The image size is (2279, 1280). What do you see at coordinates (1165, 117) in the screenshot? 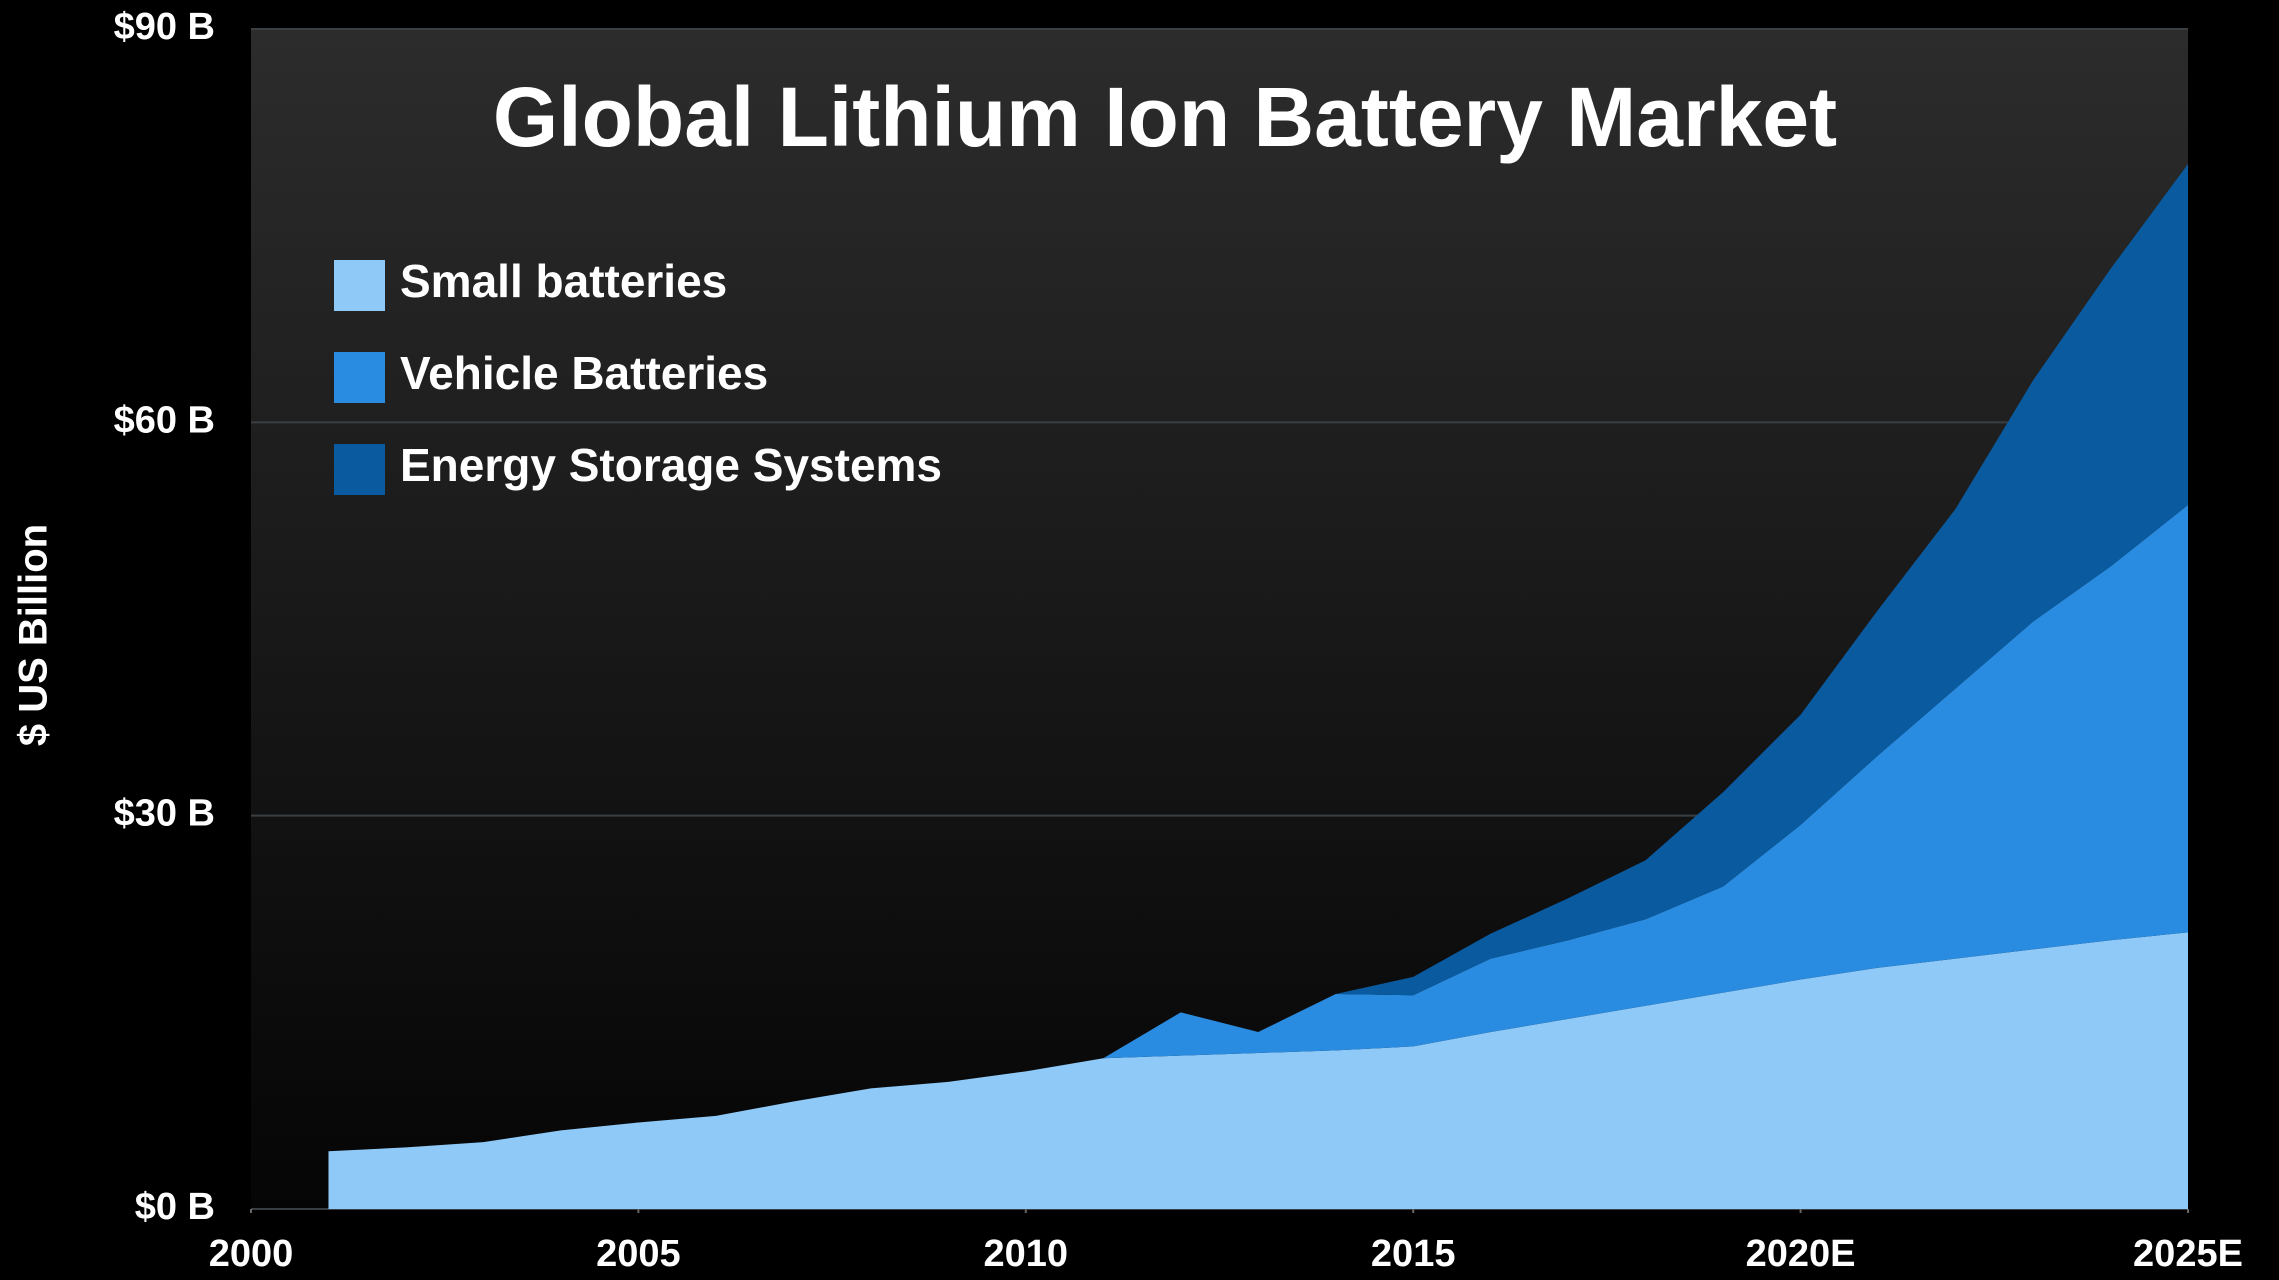
I see `chart-title: Global Lithium Ion Battery Market` at bounding box center [1165, 117].